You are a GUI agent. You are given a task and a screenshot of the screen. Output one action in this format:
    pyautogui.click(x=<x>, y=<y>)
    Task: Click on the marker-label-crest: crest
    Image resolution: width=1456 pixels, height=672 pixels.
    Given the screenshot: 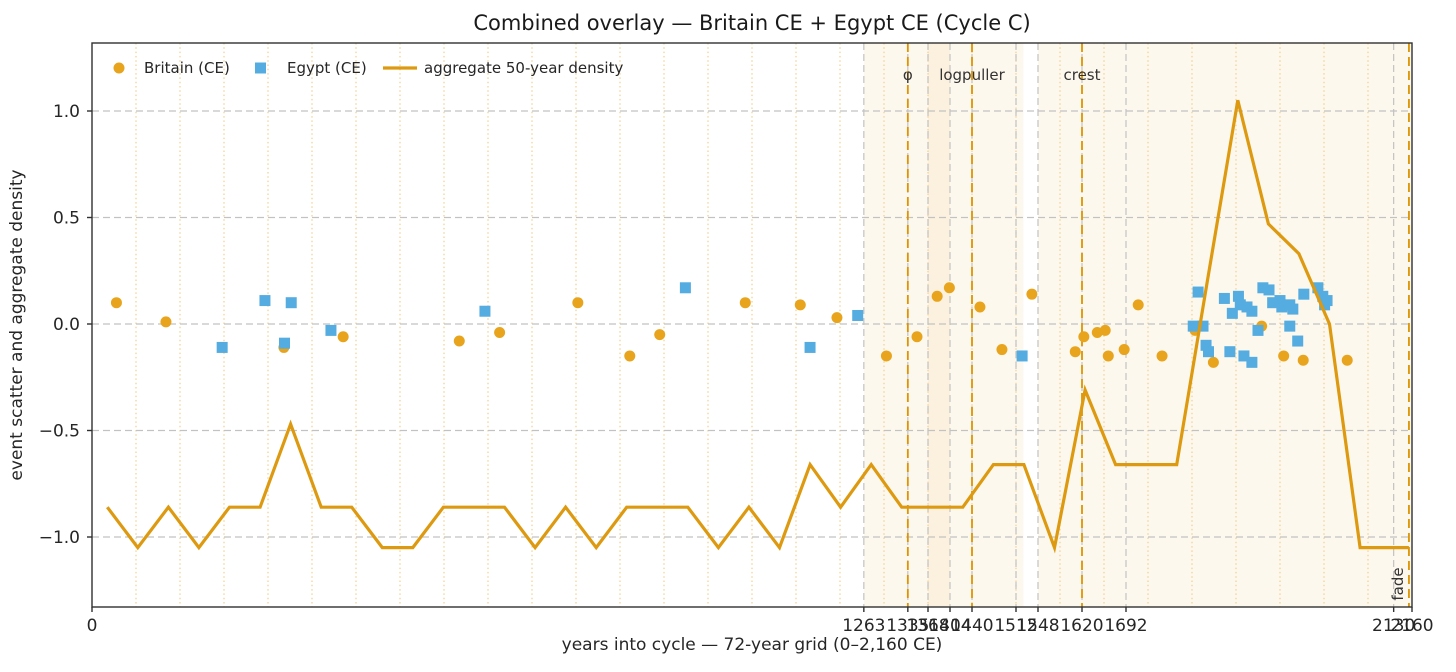 What is the action you would take?
    pyautogui.click(x=1081, y=75)
    